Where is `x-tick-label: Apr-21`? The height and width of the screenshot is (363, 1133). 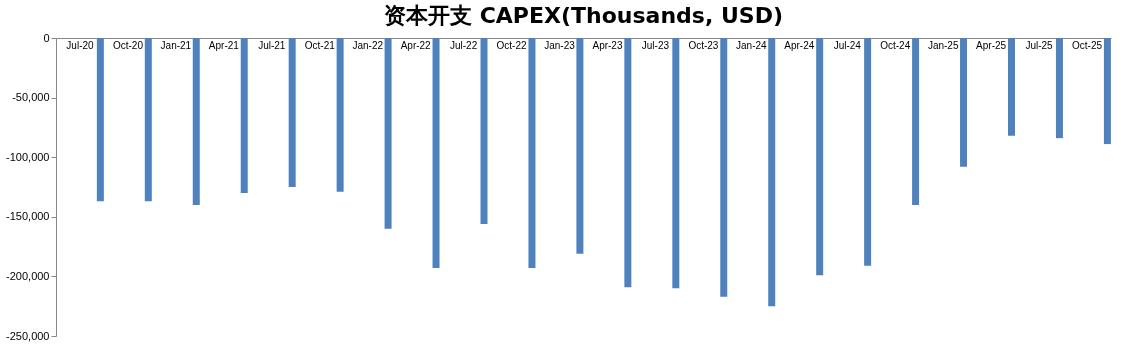
x-tick-label: Apr-21 is located at coordinates (224, 45).